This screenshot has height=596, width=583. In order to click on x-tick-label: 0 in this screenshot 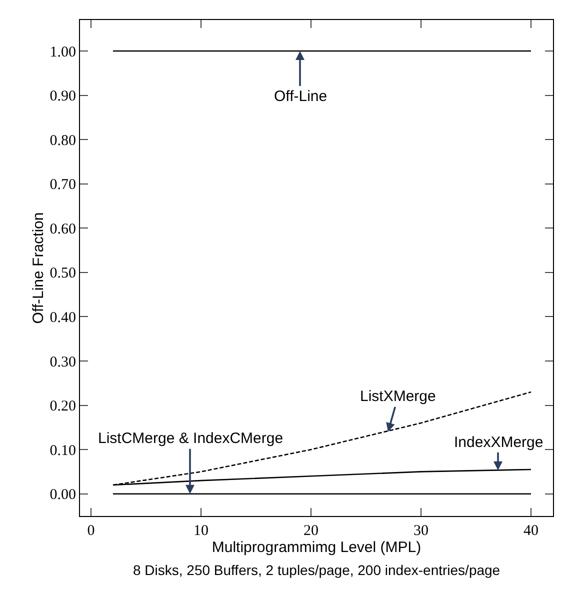, I will do `click(91, 531)`.